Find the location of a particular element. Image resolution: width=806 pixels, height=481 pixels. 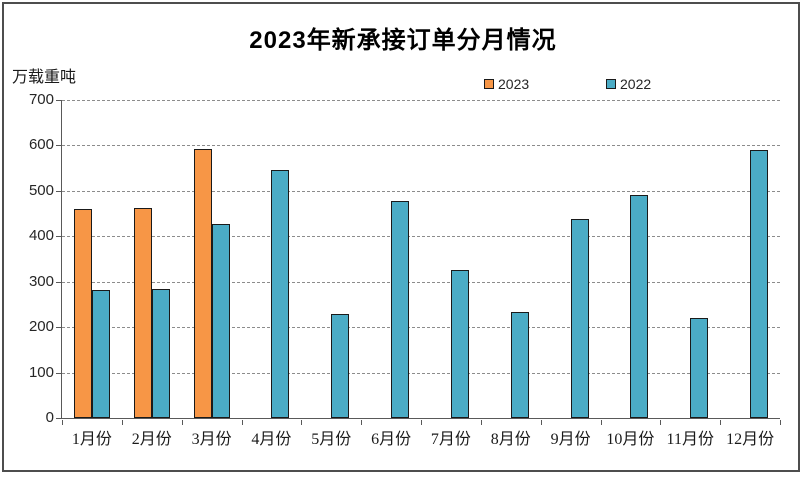

x-label-10月份: 10月份 is located at coordinates (630, 439).